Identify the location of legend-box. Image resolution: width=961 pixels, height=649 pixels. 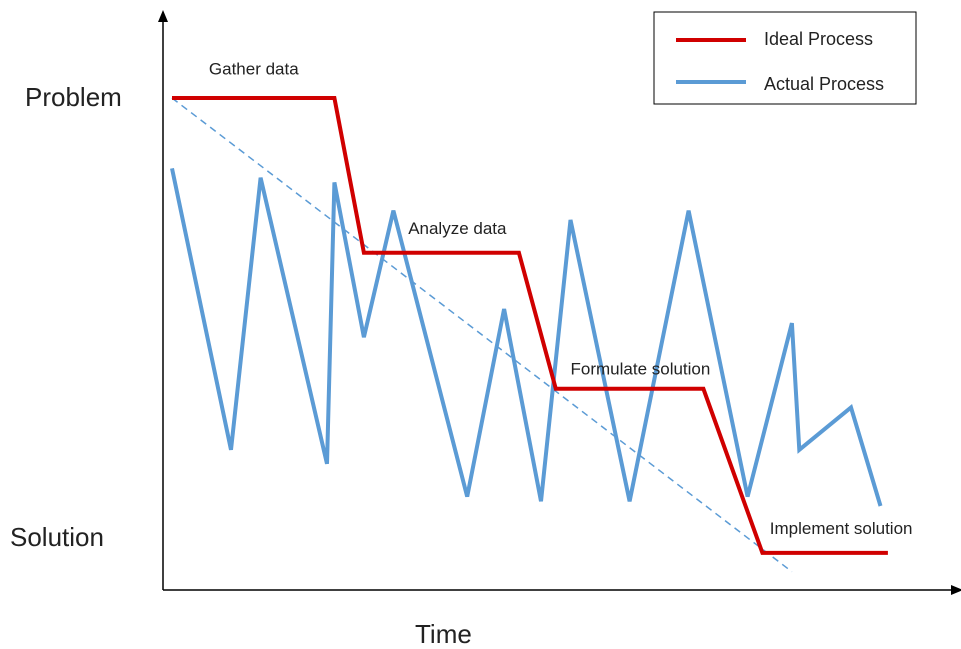
(785, 58).